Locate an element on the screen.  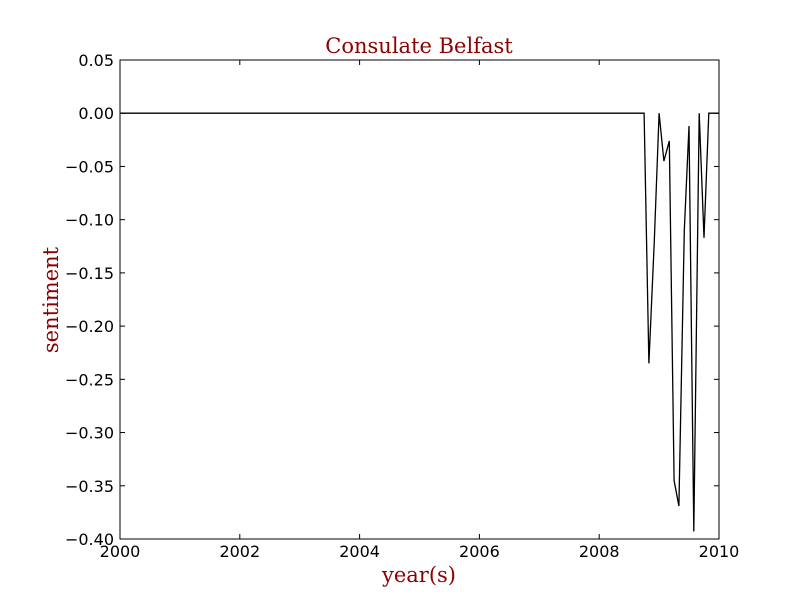
y-tick-label: −0.35 is located at coordinates (89, 486).